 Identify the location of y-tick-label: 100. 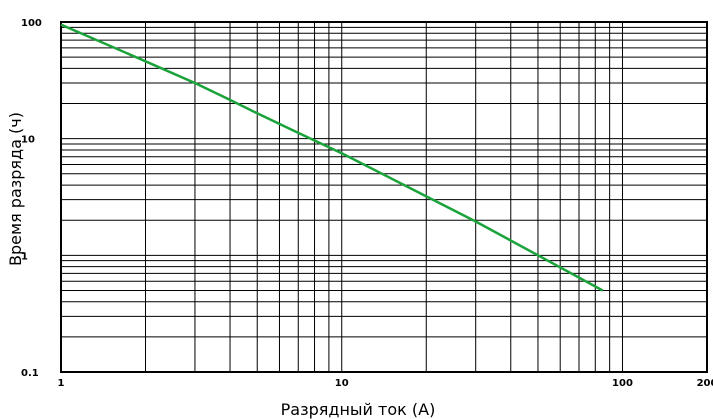
(31, 23).